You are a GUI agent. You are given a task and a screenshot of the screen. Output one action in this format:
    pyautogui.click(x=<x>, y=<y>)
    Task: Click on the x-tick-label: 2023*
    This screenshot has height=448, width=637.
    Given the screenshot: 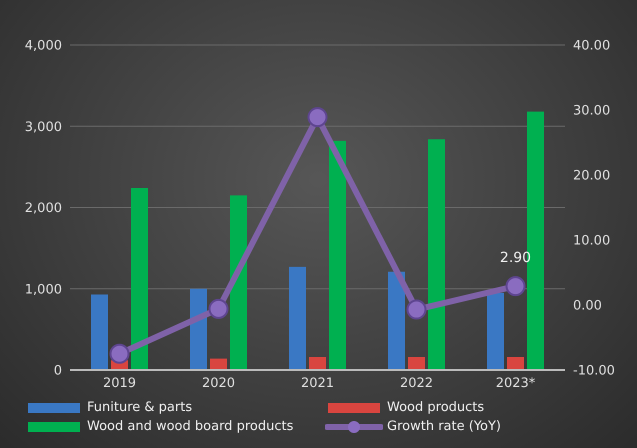 What is the action you would take?
    pyautogui.click(x=516, y=384)
    